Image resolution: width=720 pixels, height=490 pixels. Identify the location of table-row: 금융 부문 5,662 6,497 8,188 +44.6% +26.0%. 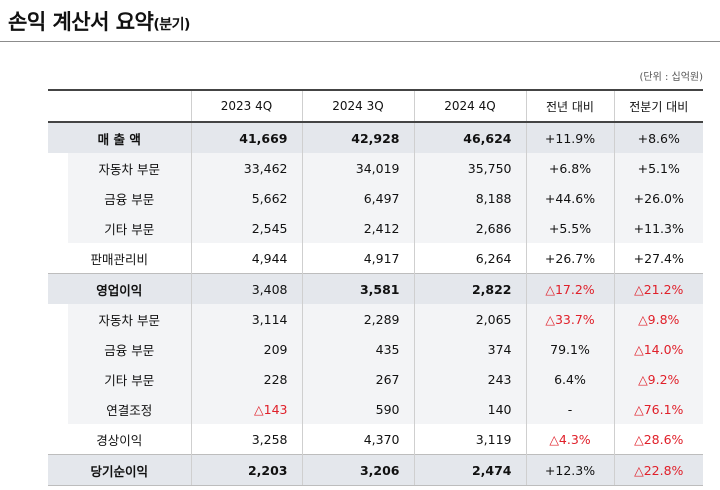
(375, 198).